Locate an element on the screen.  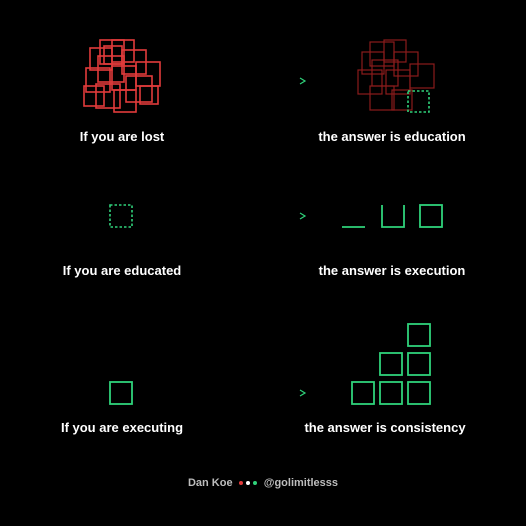
row3-left-label: If you are executing is located at coordinates (122, 427).